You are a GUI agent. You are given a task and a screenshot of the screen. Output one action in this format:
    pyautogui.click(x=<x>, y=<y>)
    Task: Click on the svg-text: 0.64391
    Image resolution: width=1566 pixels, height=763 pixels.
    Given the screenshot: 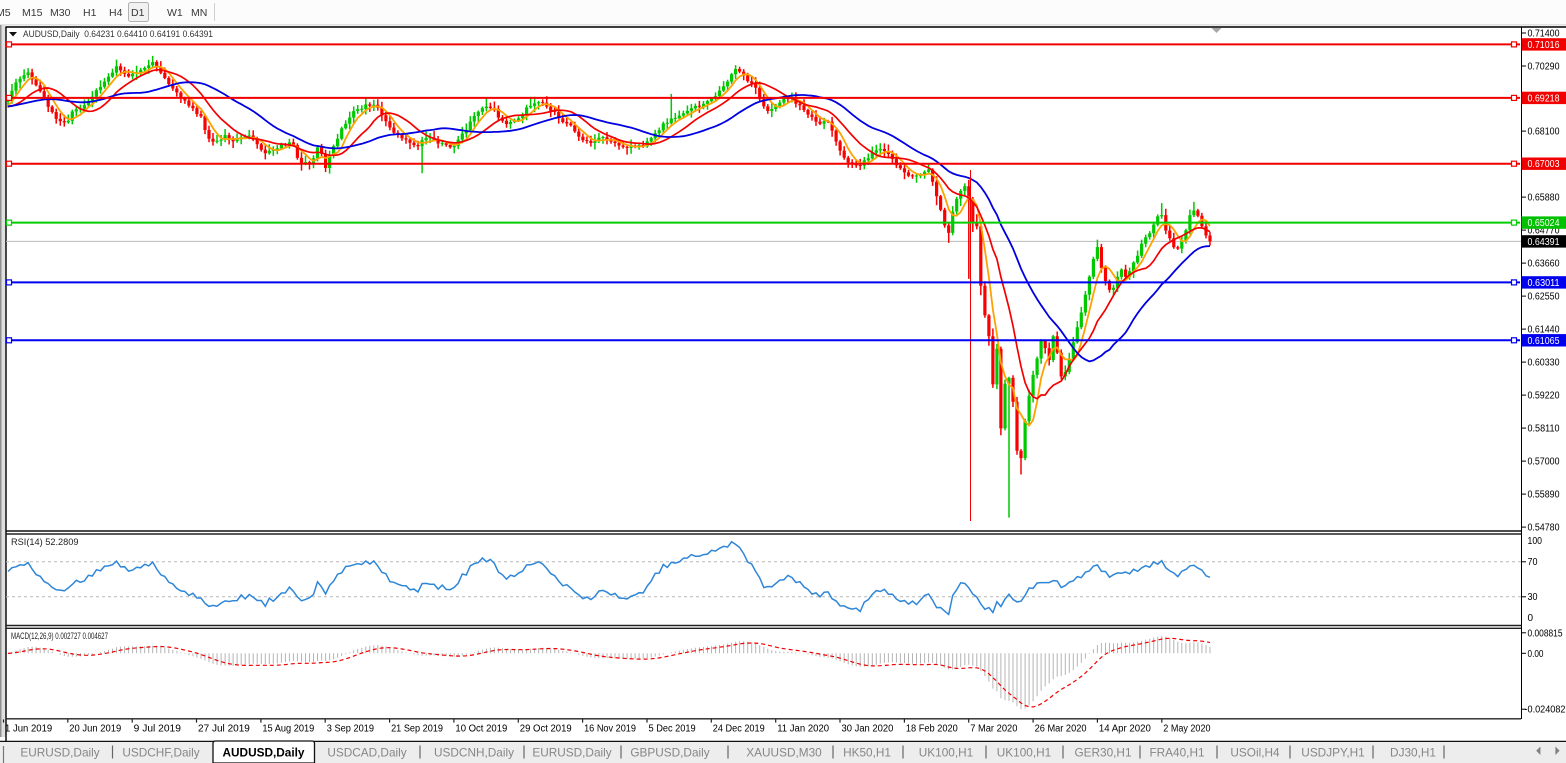 What is the action you would take?
    pyautogui.click(x=1544, y=242)
    